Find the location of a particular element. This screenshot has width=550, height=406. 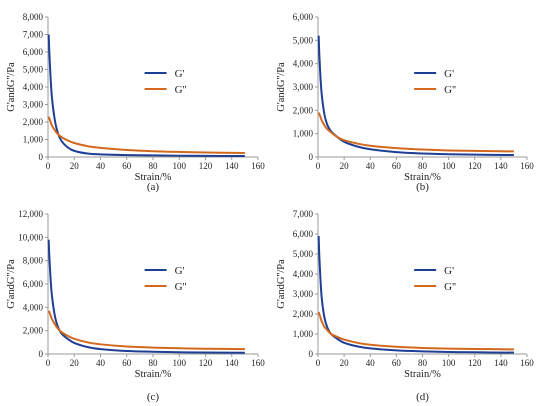

panel-label: (a) is located at coordinates (153, 187).